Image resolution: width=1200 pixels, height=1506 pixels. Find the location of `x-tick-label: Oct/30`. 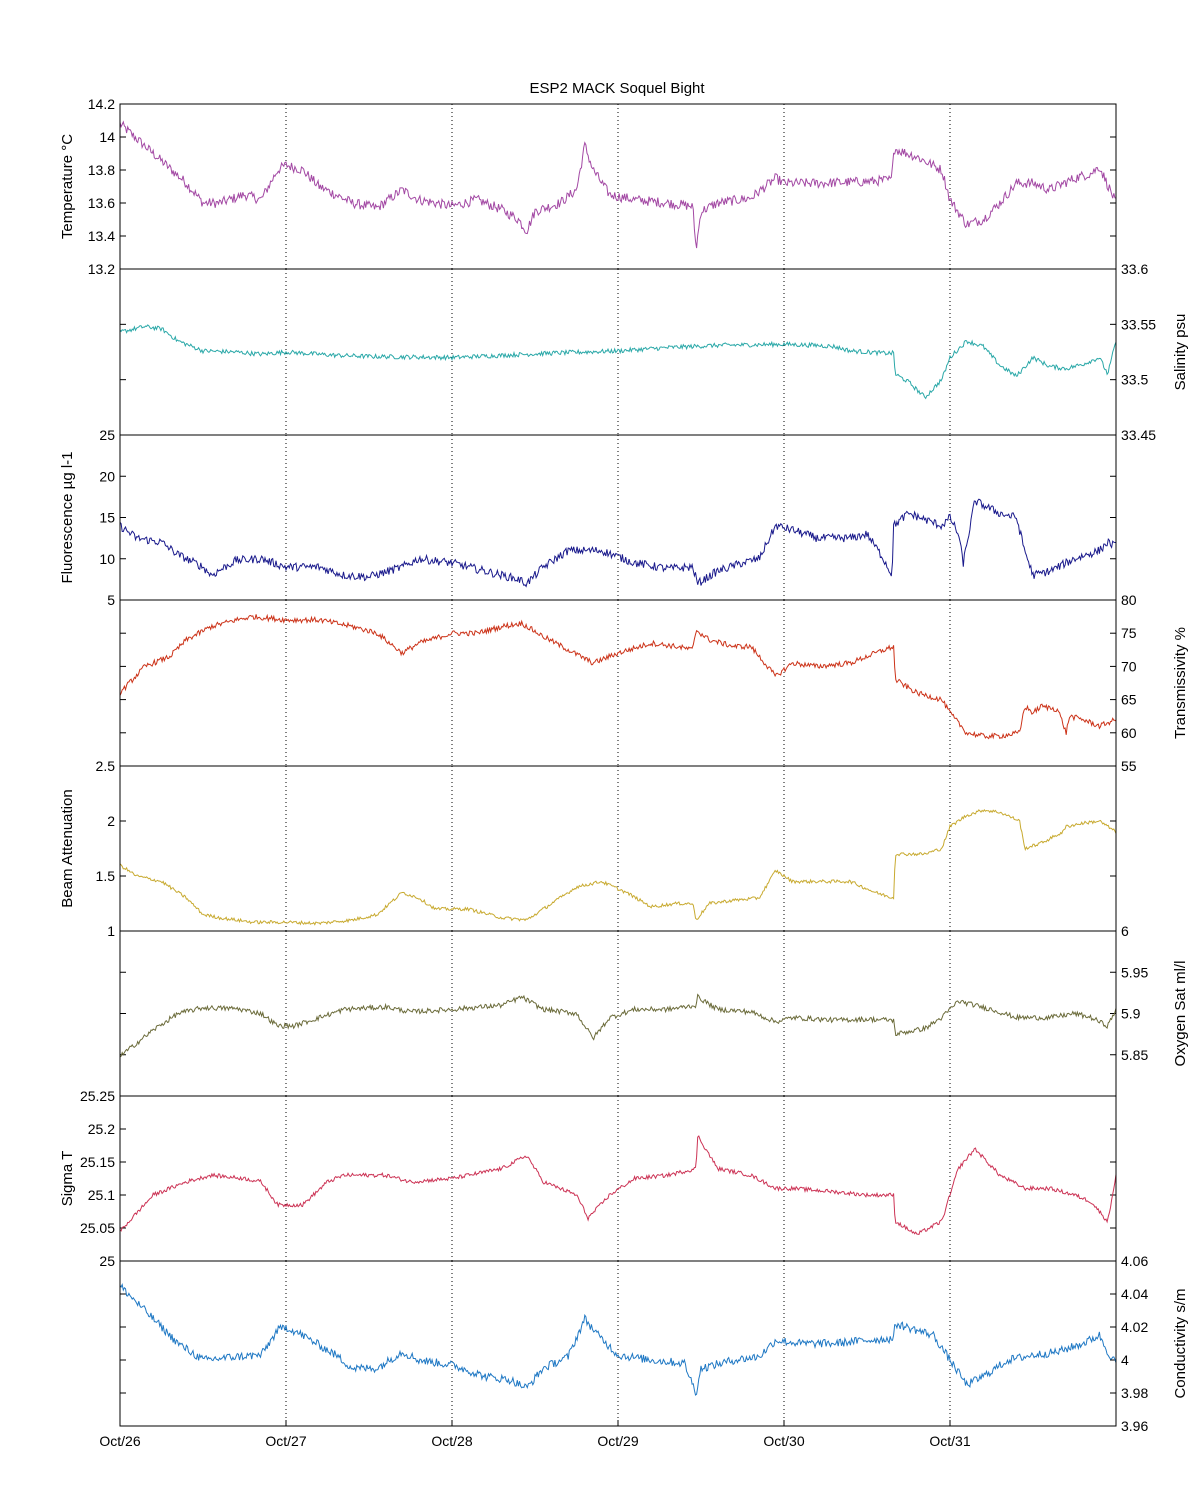

x-tick-label: Oct/30 is located at coordinates (783, 1441).